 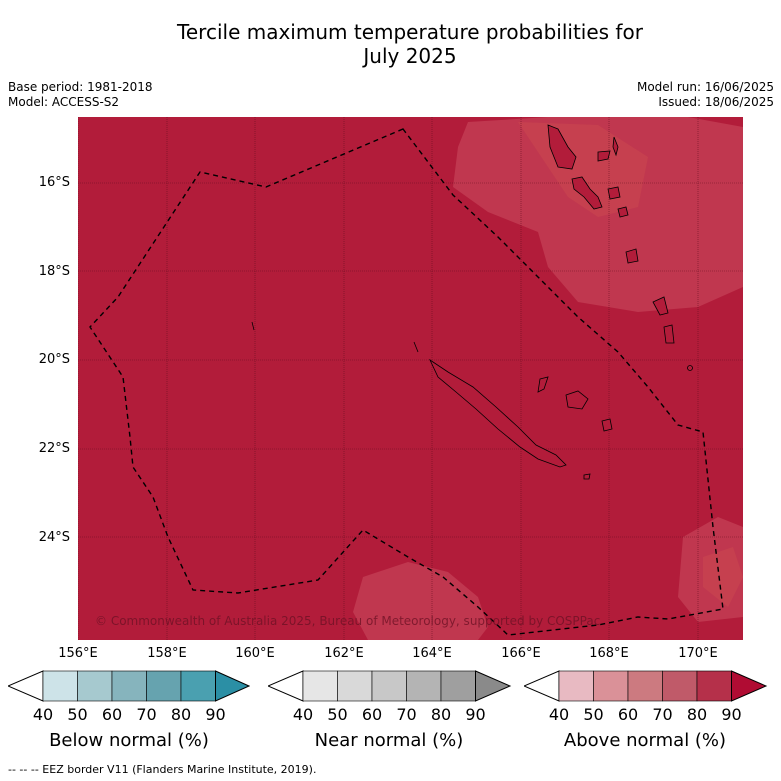 I want to click on cbar-near-tick-40: 40, so click(x=303, y=714).